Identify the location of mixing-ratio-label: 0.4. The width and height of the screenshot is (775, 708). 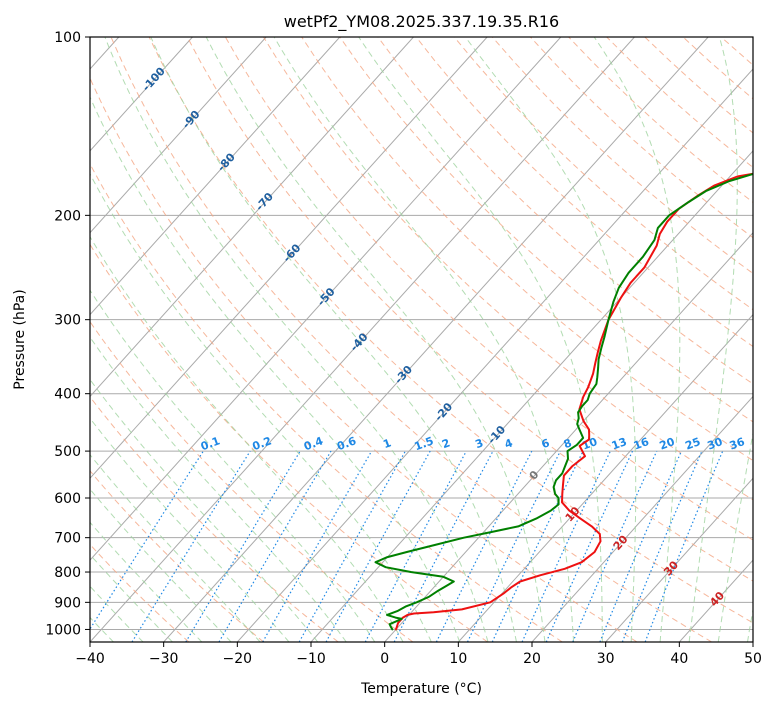
(313, 443).